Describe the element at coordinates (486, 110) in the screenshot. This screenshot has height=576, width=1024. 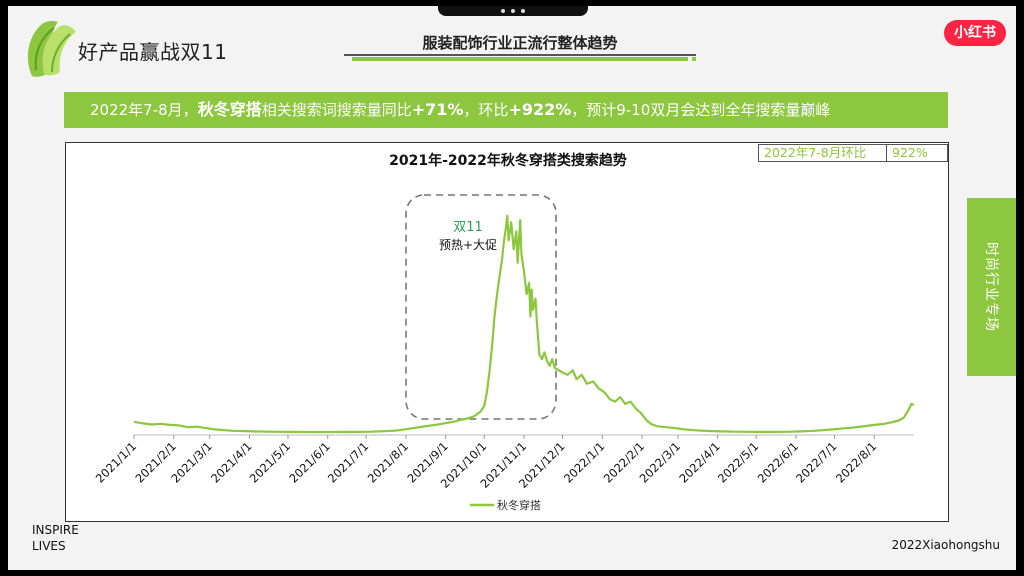
I see `banner-text-3: ，环比` at that location.